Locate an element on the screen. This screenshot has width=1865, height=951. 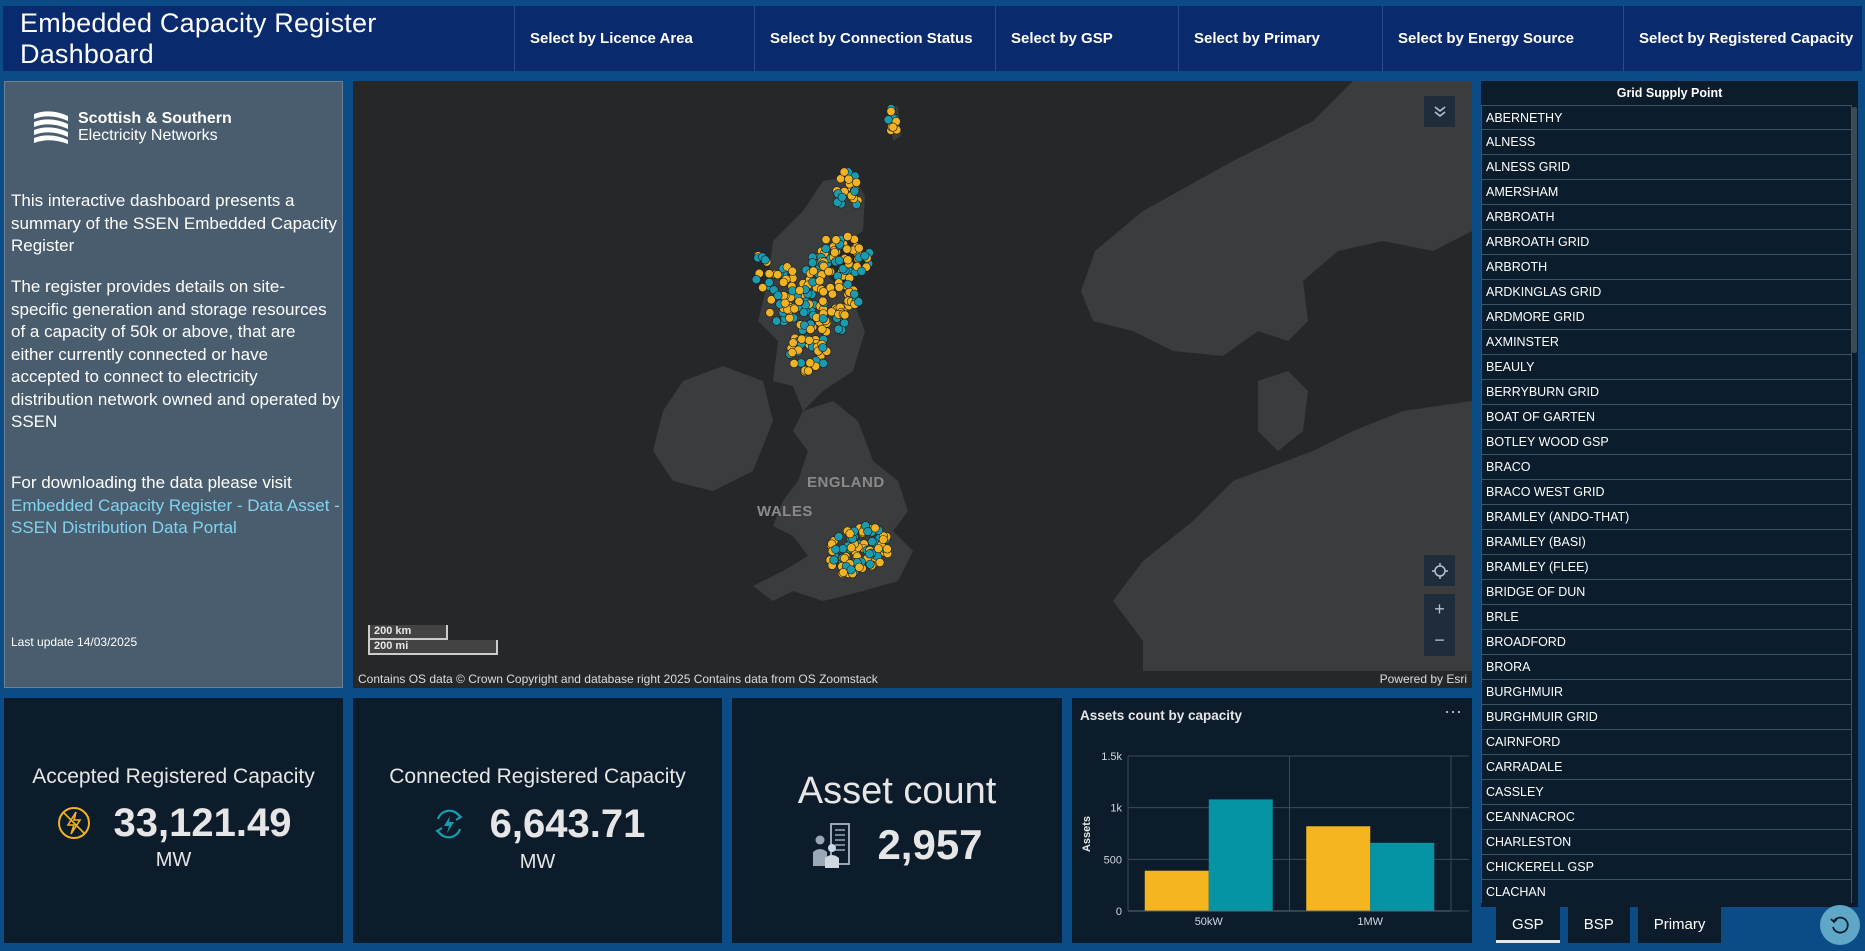
gsp-list-item: CASSLEY is located at coordinates (1666, 792).